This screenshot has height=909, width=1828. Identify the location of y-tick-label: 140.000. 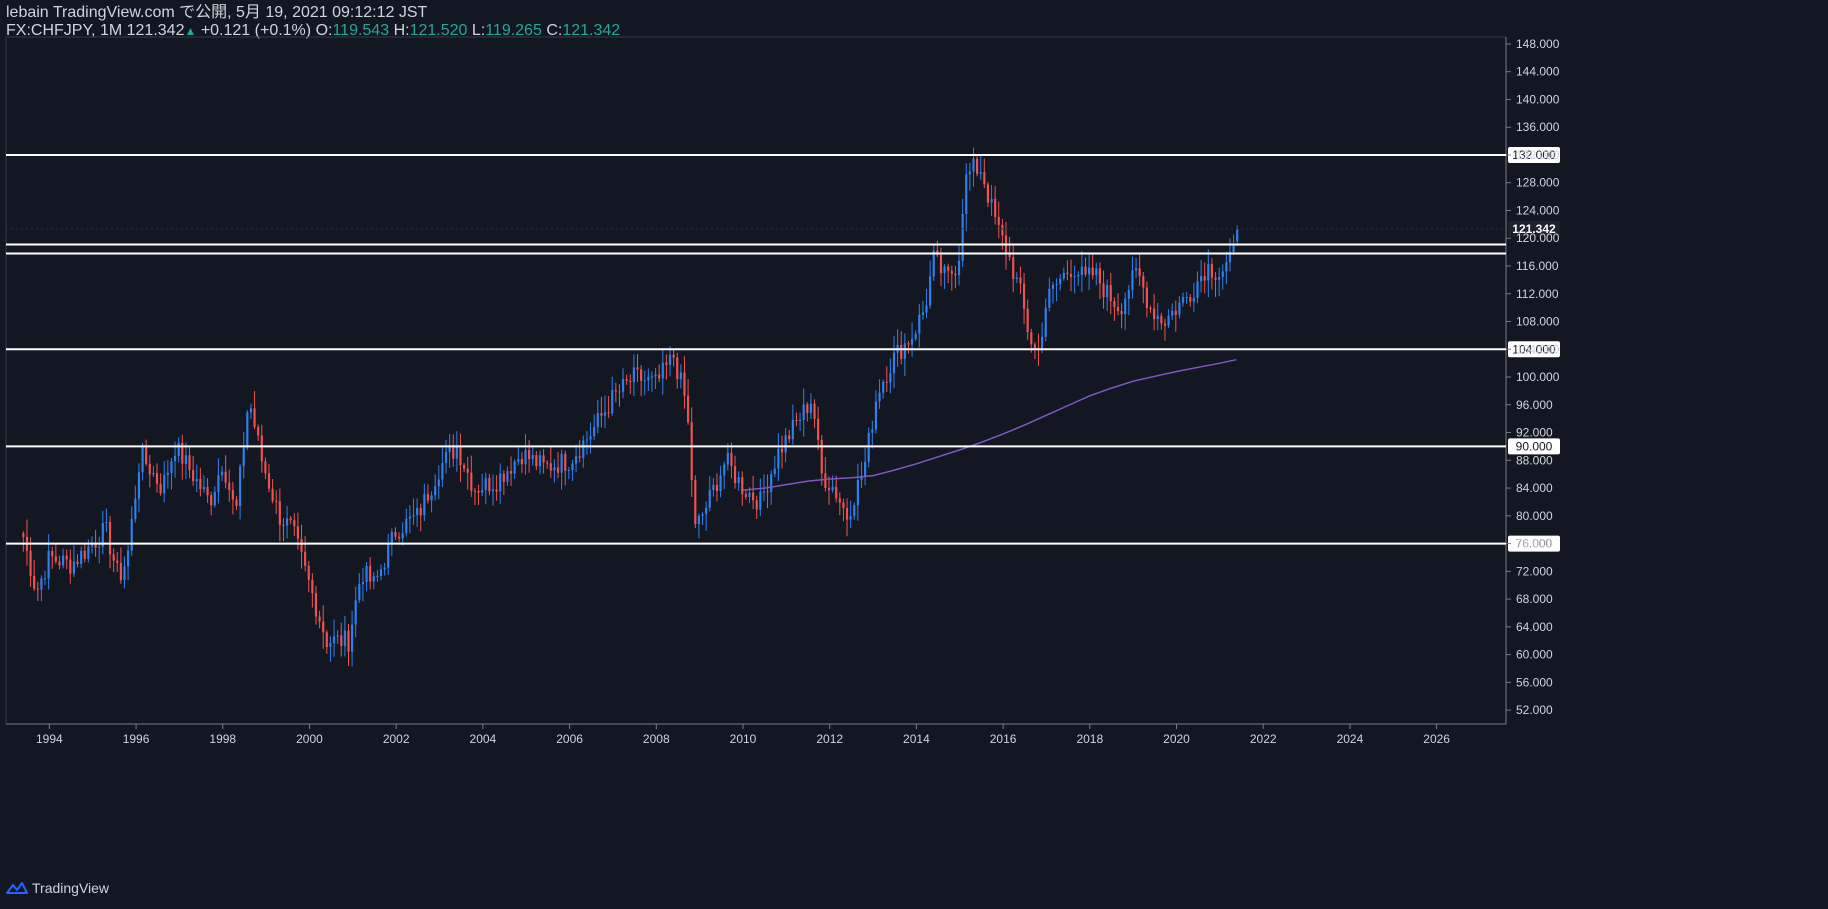
(1538, 99).